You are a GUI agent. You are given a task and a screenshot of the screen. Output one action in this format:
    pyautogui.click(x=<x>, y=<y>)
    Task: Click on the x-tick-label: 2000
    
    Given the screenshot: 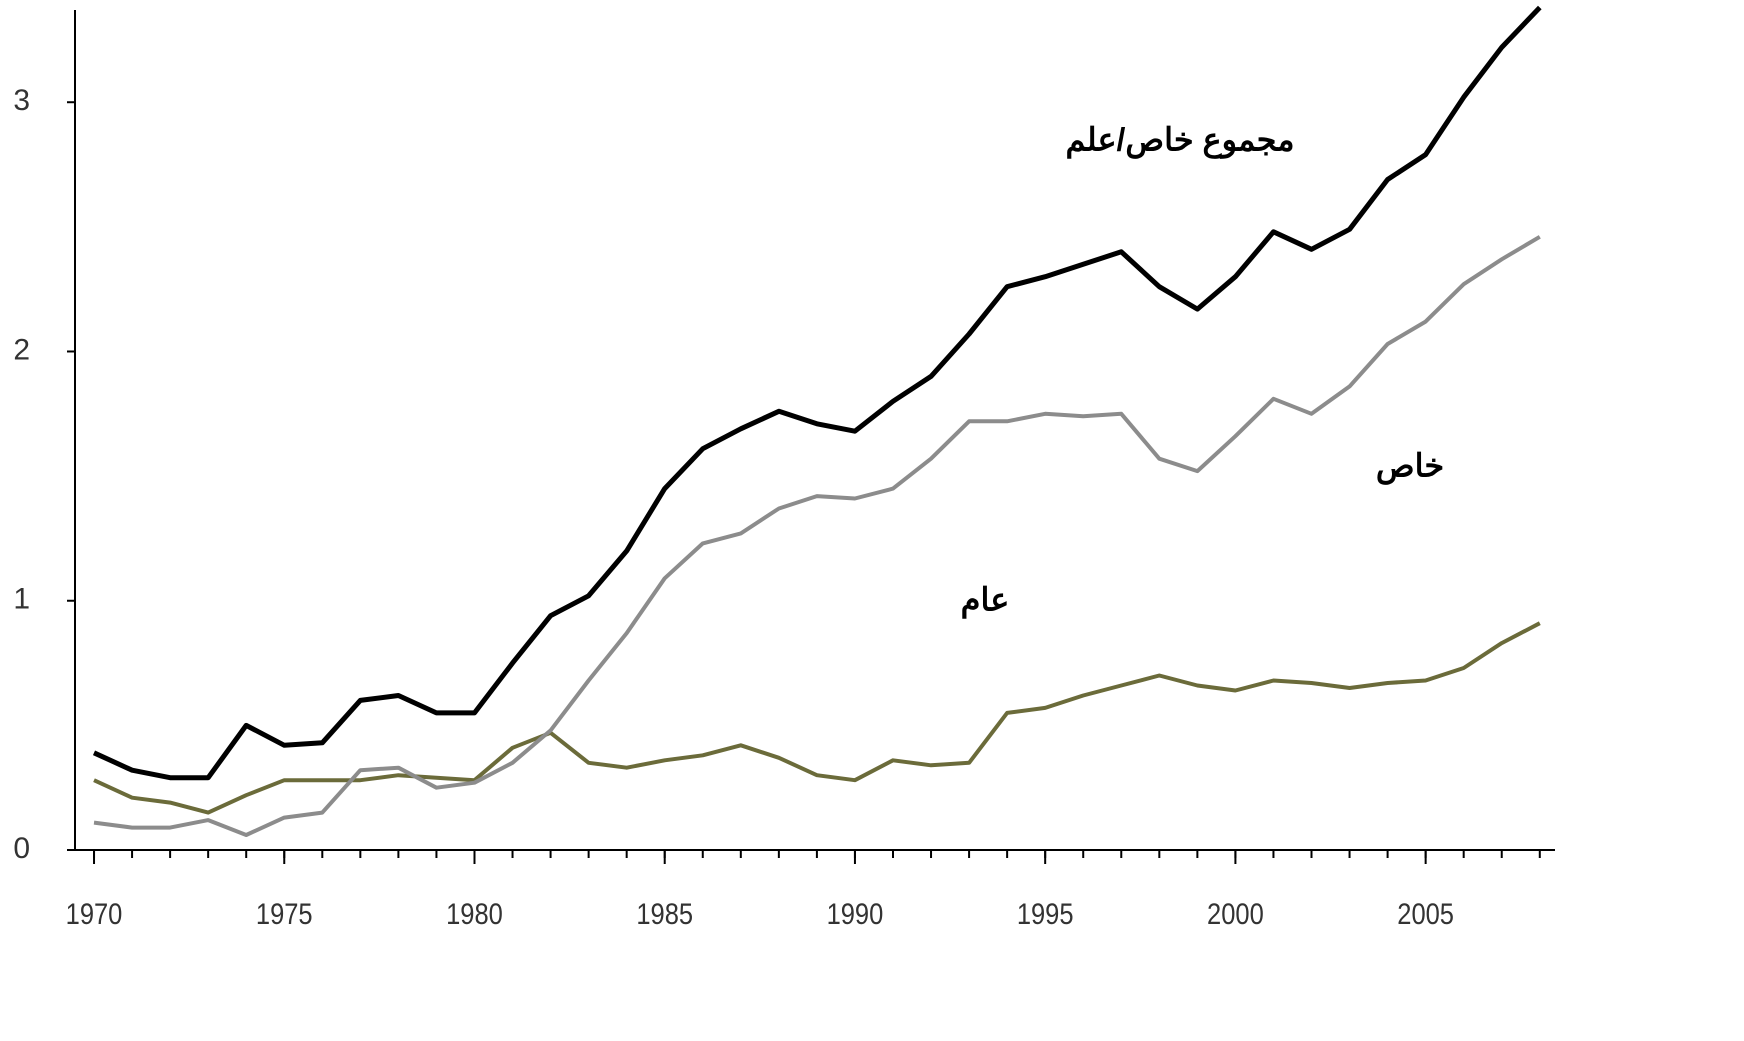 What is the action you would take?
    pyautogui.click(x=1235, y=913)
    